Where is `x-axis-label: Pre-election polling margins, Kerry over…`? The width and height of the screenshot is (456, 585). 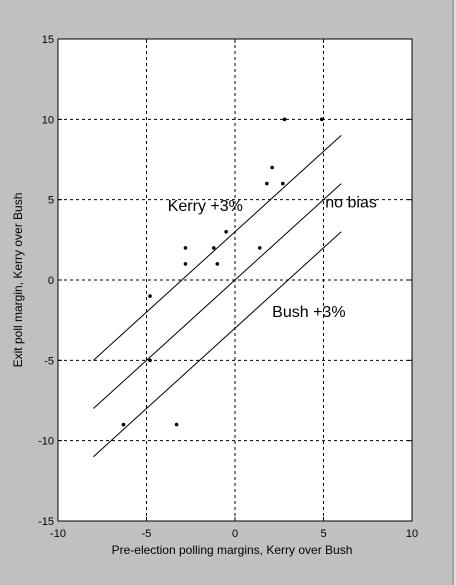
x-axis-label: Pre-election polling margins, Kerry over… is located at coordinates (232, 550).